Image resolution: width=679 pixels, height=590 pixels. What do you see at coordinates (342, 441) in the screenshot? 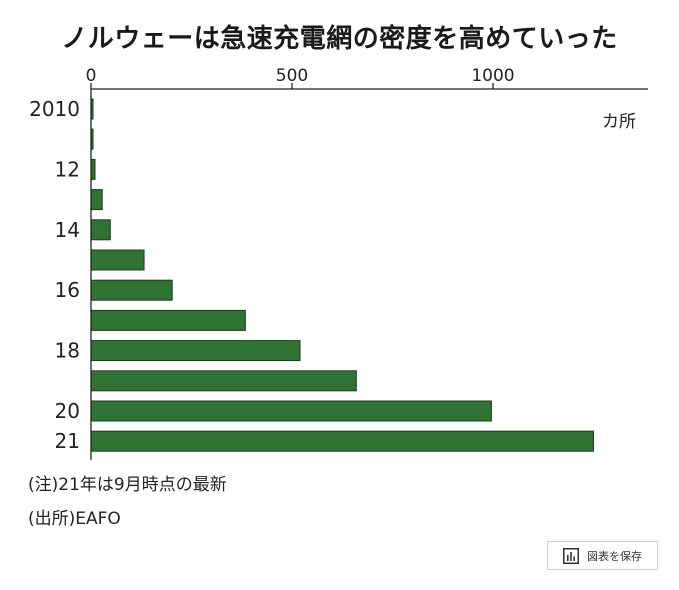
I see `bar-2021` at bounding box center [342, 441].